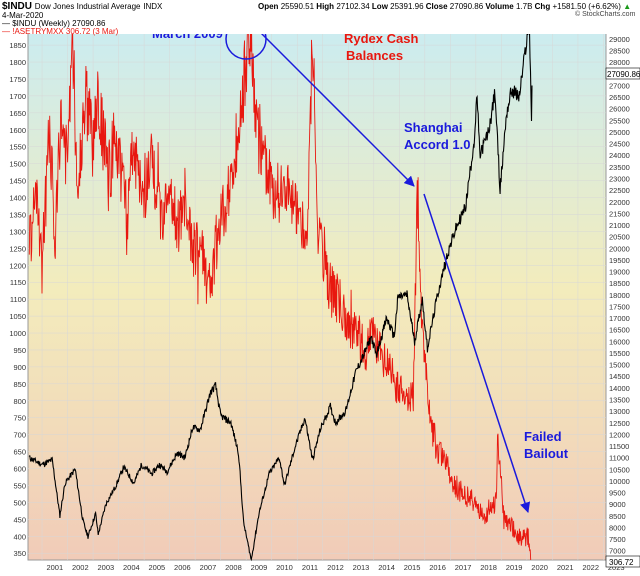  Describe the element at coordinates (619, 85) in the screenshot. I see `right-tick-label: 27000` at that location.